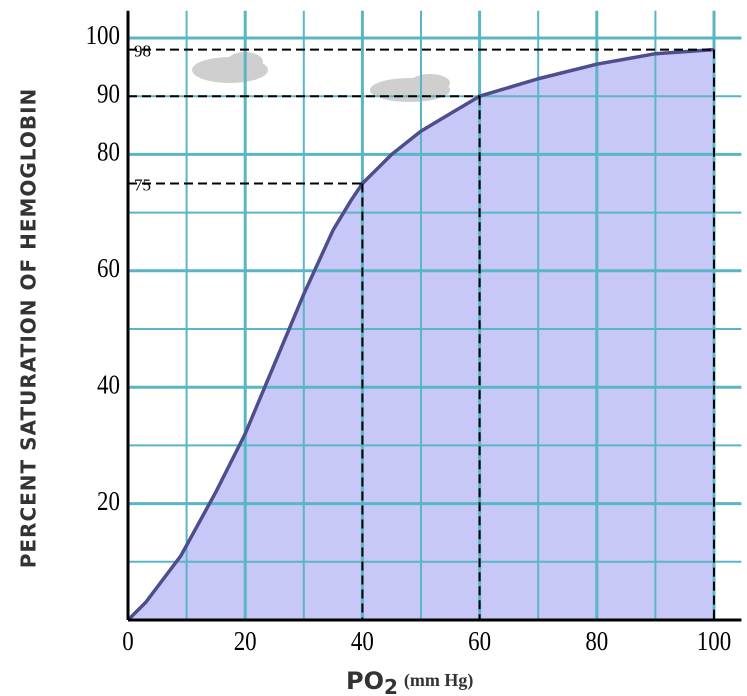 This screenshot has width=747, height=696. Describe the element at coordinates (142, 51) in the screenshot. I see `annotation-label: 98` at that location.